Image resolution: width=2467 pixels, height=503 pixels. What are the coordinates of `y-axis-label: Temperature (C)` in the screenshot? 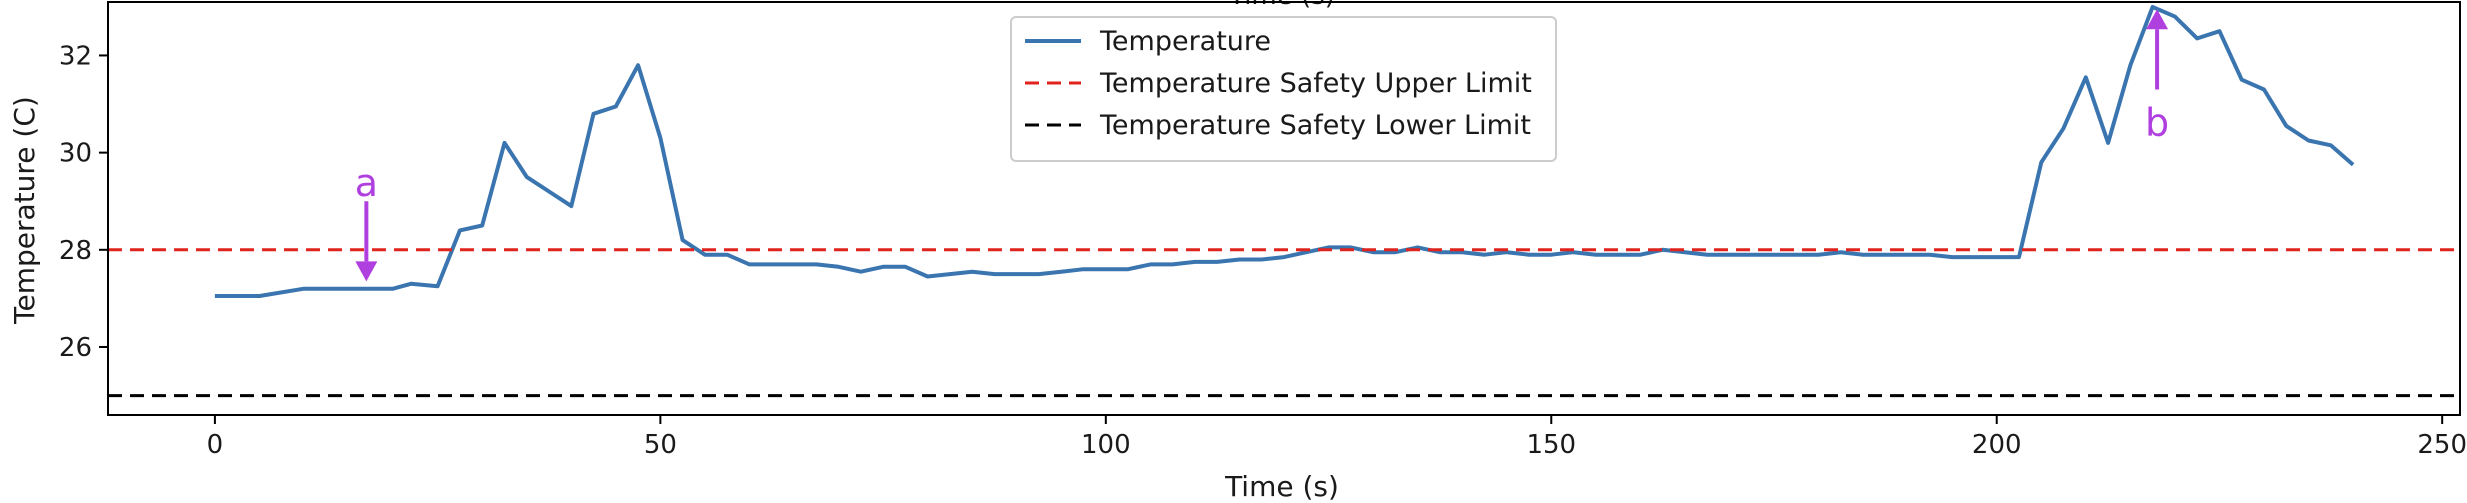 It's located at (24, 210).